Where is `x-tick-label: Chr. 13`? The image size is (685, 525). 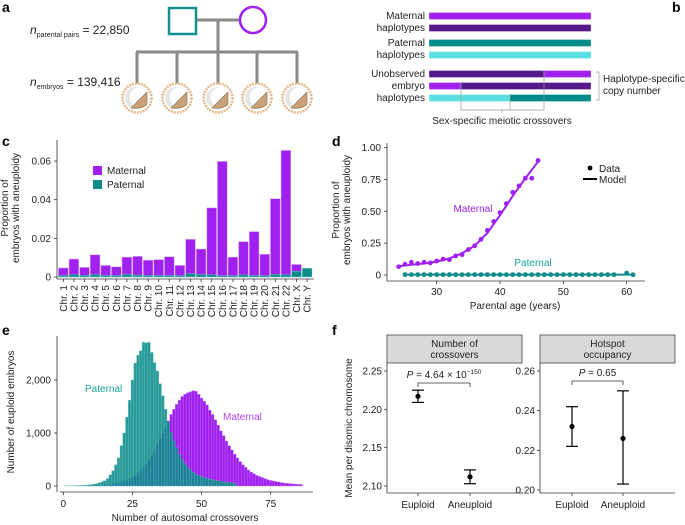
x-tick-label: Chr. 13 is located at coordinates (191, 301).